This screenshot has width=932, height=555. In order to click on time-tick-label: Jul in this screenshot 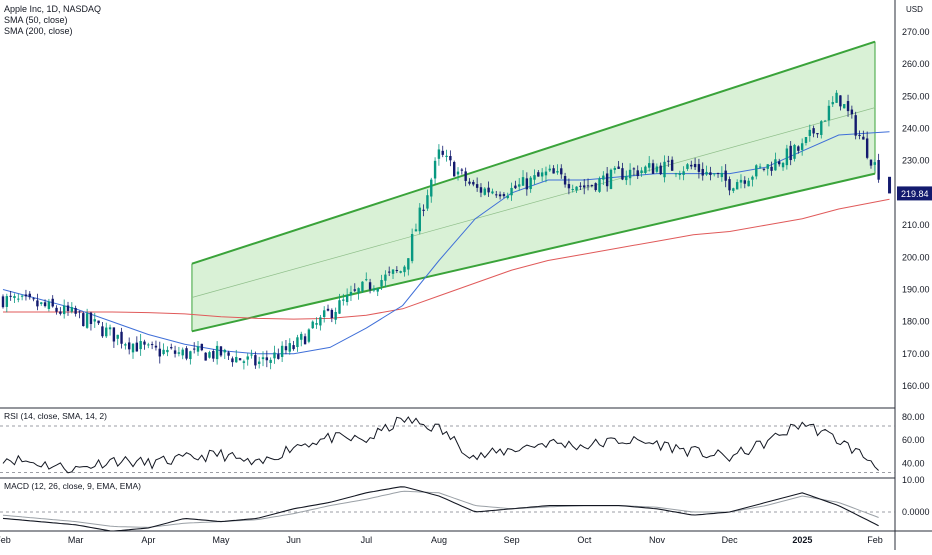, I will do `click(367, 540)`.